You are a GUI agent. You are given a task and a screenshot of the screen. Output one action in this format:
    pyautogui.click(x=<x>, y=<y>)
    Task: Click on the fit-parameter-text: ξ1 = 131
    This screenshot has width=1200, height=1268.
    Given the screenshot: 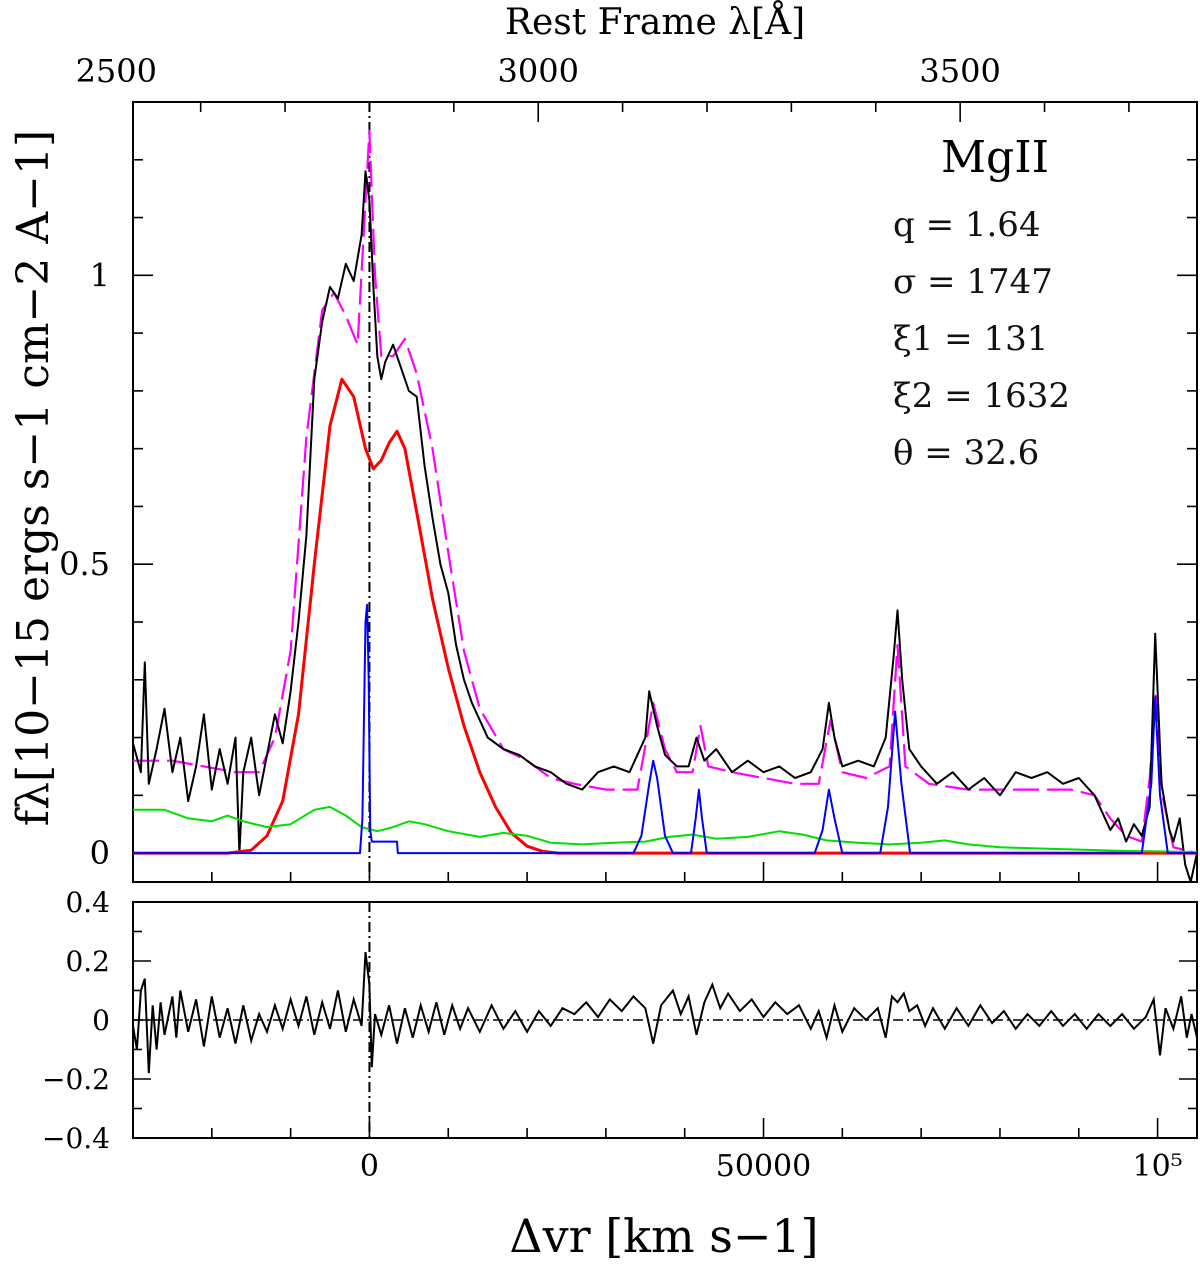 What is the action you would take?
    pyautogui.click(x=970, y=339)
    